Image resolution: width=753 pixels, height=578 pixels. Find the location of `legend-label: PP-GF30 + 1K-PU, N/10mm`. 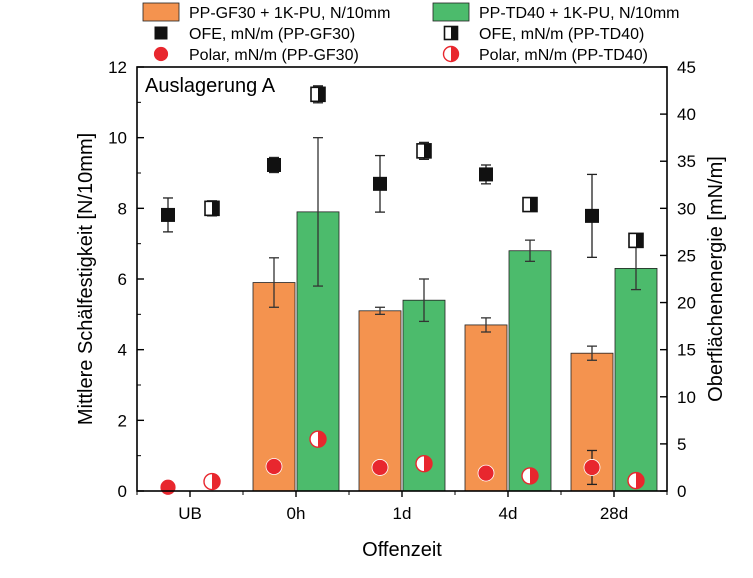

legend-label: PP-GF30 + 1K-PU, N/10mm is located at coordinates (289, 13).